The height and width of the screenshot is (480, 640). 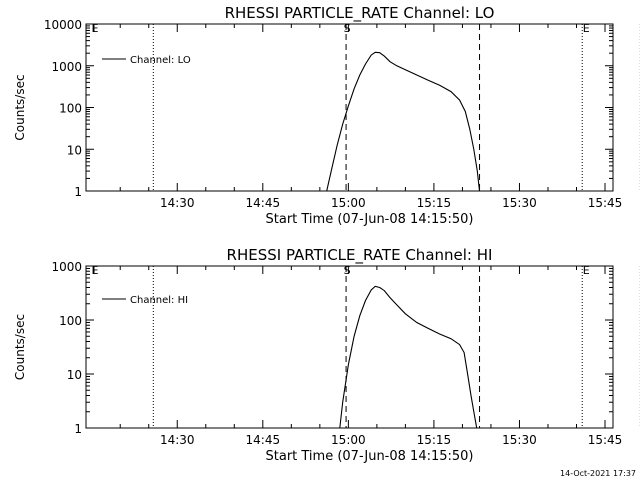 I want to click on footer-timestamp: 14-Oct-2021 17:37, so click(x=598, y=473).